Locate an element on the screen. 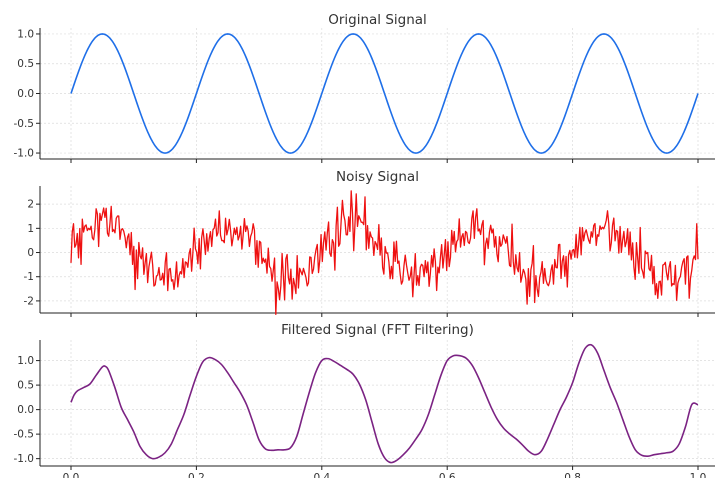 This screenshot has height=478, width=721. y-tick-label: 1 is located at coordinates (30, 229).